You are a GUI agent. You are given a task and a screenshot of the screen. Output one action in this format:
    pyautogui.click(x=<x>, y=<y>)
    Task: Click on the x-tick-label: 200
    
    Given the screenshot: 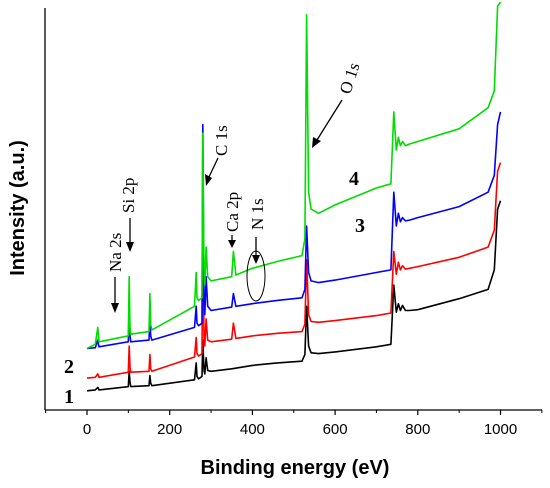 What is the action you would take?
    pyautogui.click(x=169, y=429)
    